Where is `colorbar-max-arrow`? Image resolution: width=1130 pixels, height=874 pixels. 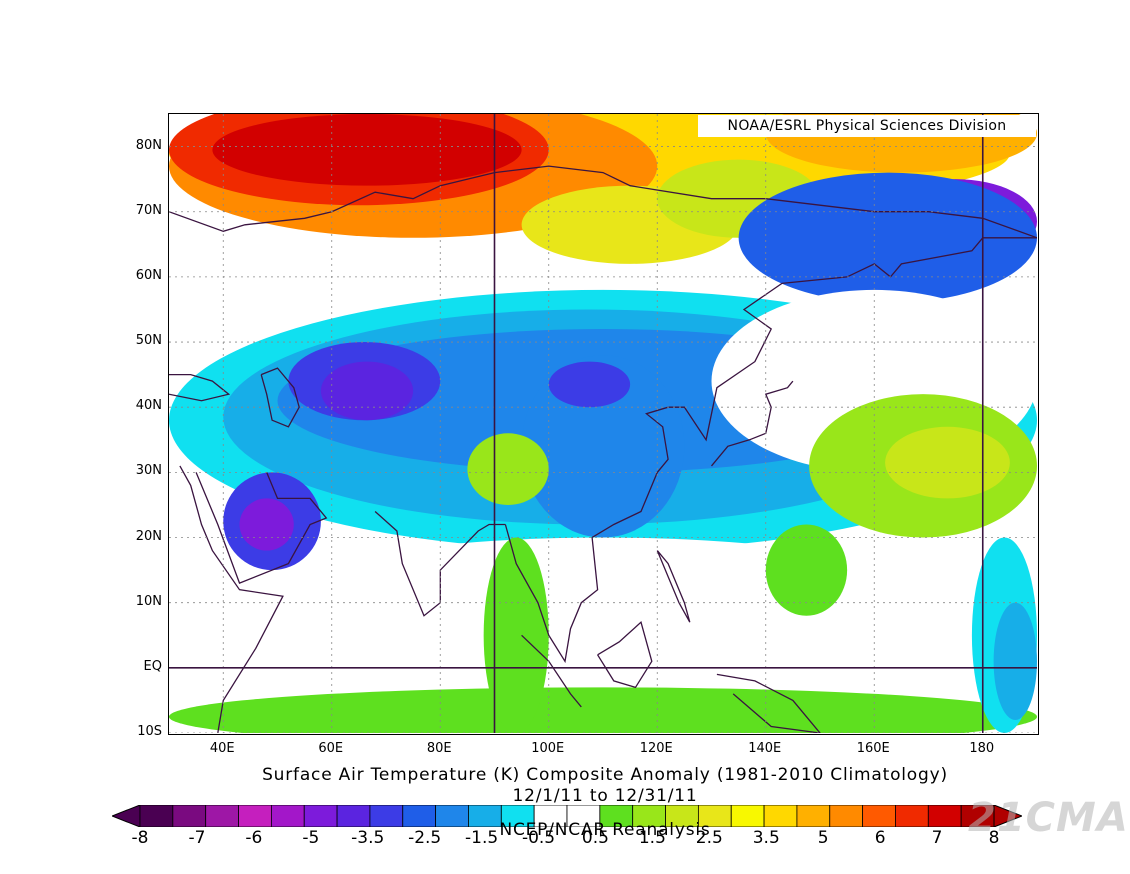 colorbar-max-arrow is located at coordinates (1007, 816).